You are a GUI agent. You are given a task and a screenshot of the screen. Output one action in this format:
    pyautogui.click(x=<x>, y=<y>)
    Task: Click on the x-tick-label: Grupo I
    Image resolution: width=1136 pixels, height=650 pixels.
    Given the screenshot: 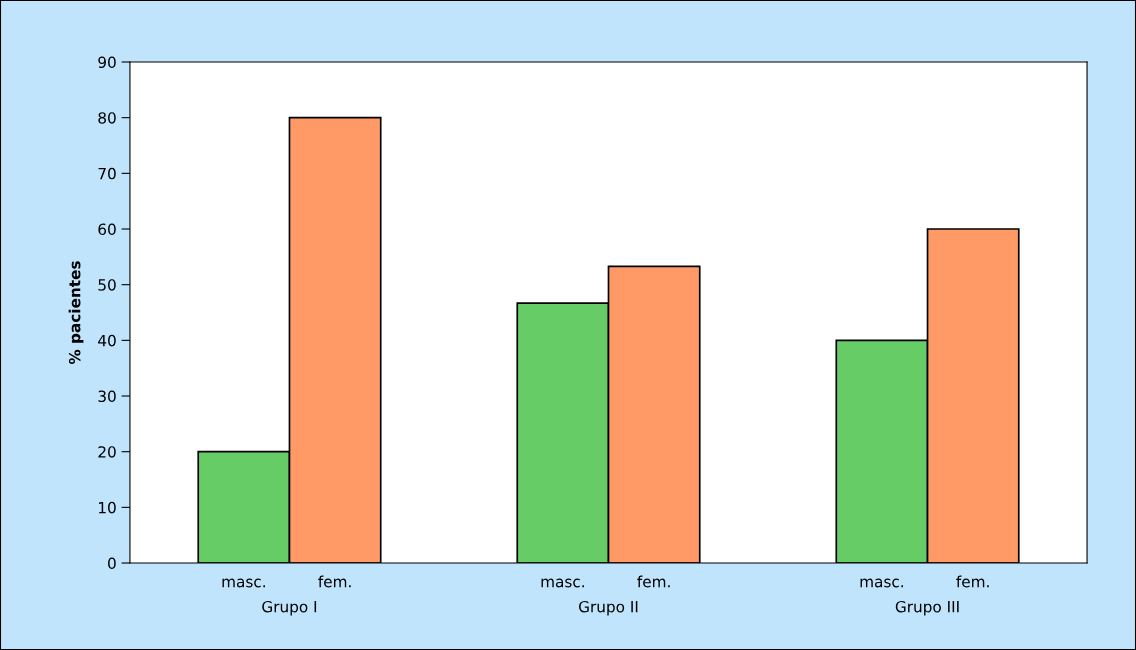 What is the action you would take?
    pyautogui.click(x=289, y=608)
    